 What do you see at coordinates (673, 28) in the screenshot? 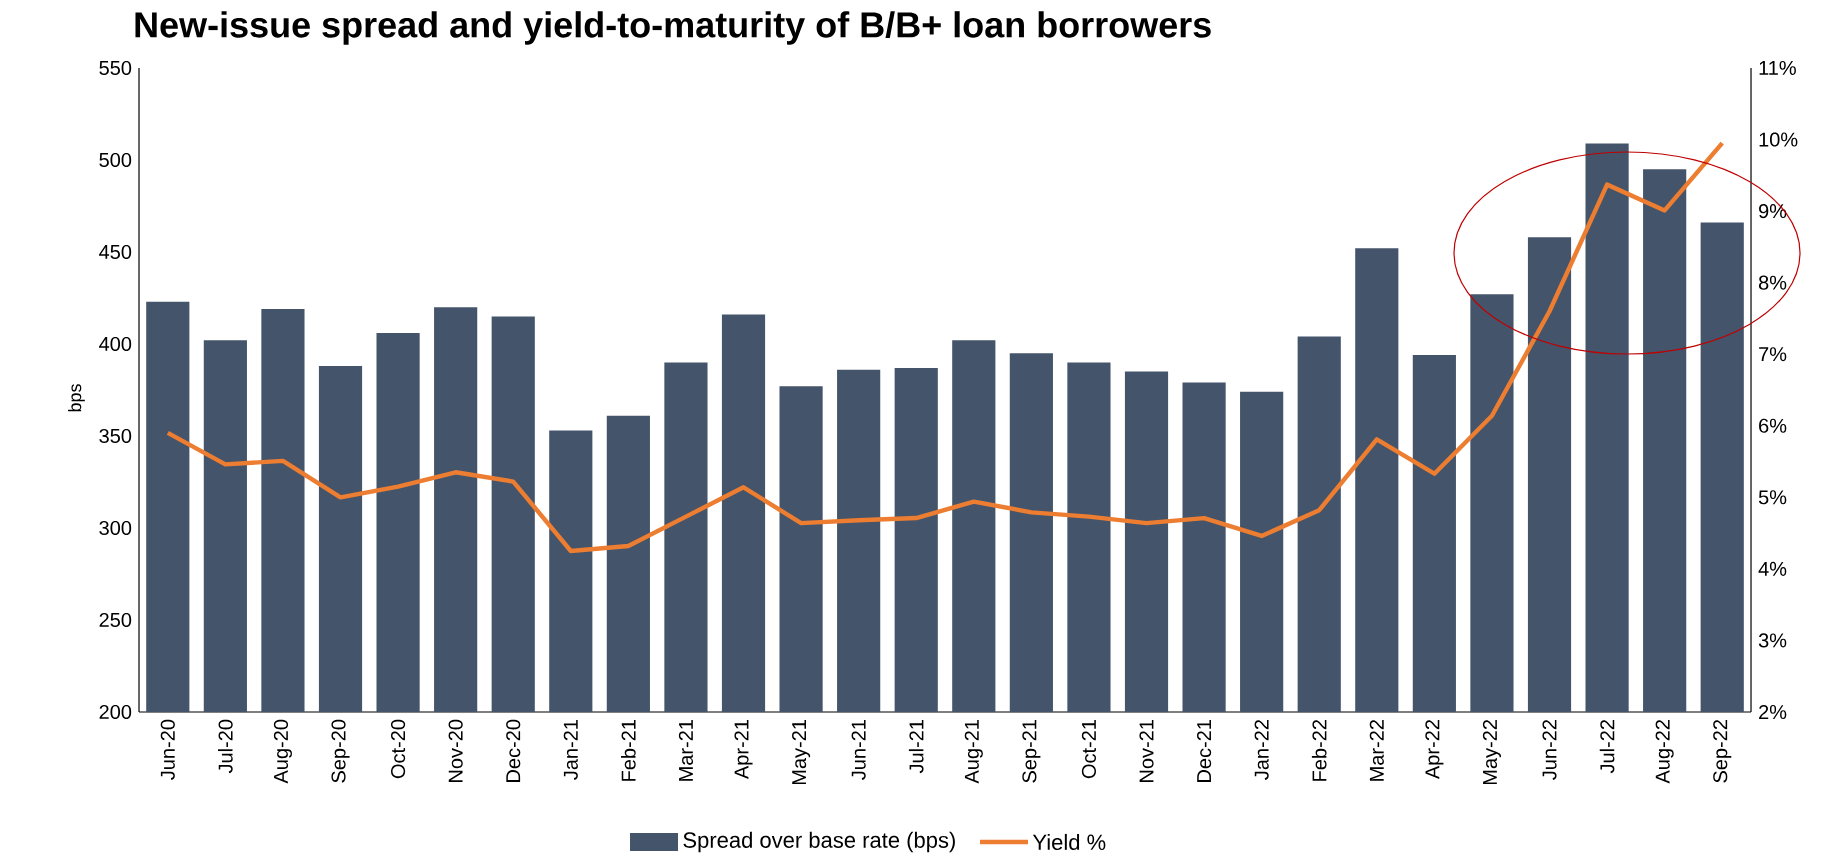
I see `chart-title: New-issue spread and yield-to-maturity of B/B+ loan borrowers` at bounding box center [673, 28].